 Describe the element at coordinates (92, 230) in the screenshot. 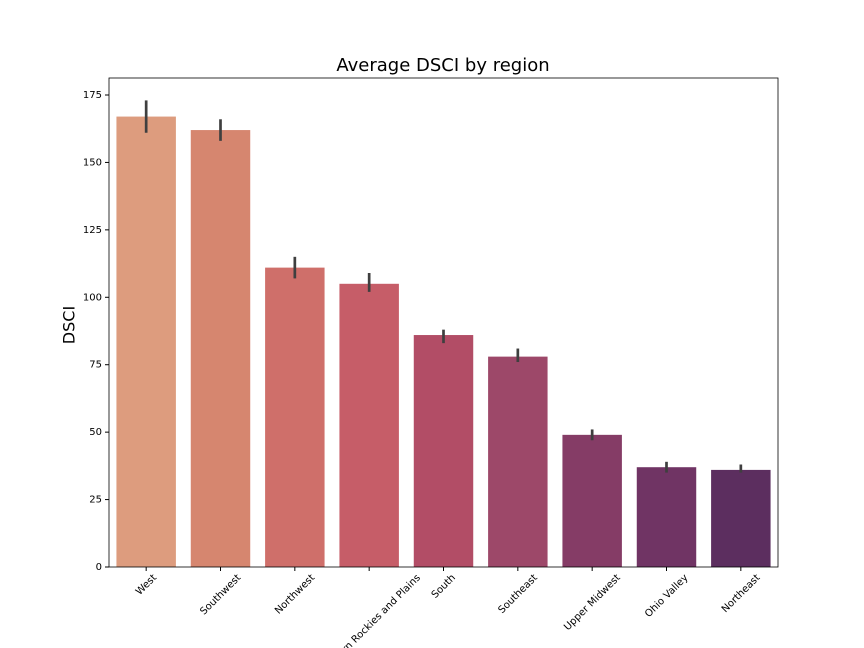

I see `y-tick-label: 125` at that location.